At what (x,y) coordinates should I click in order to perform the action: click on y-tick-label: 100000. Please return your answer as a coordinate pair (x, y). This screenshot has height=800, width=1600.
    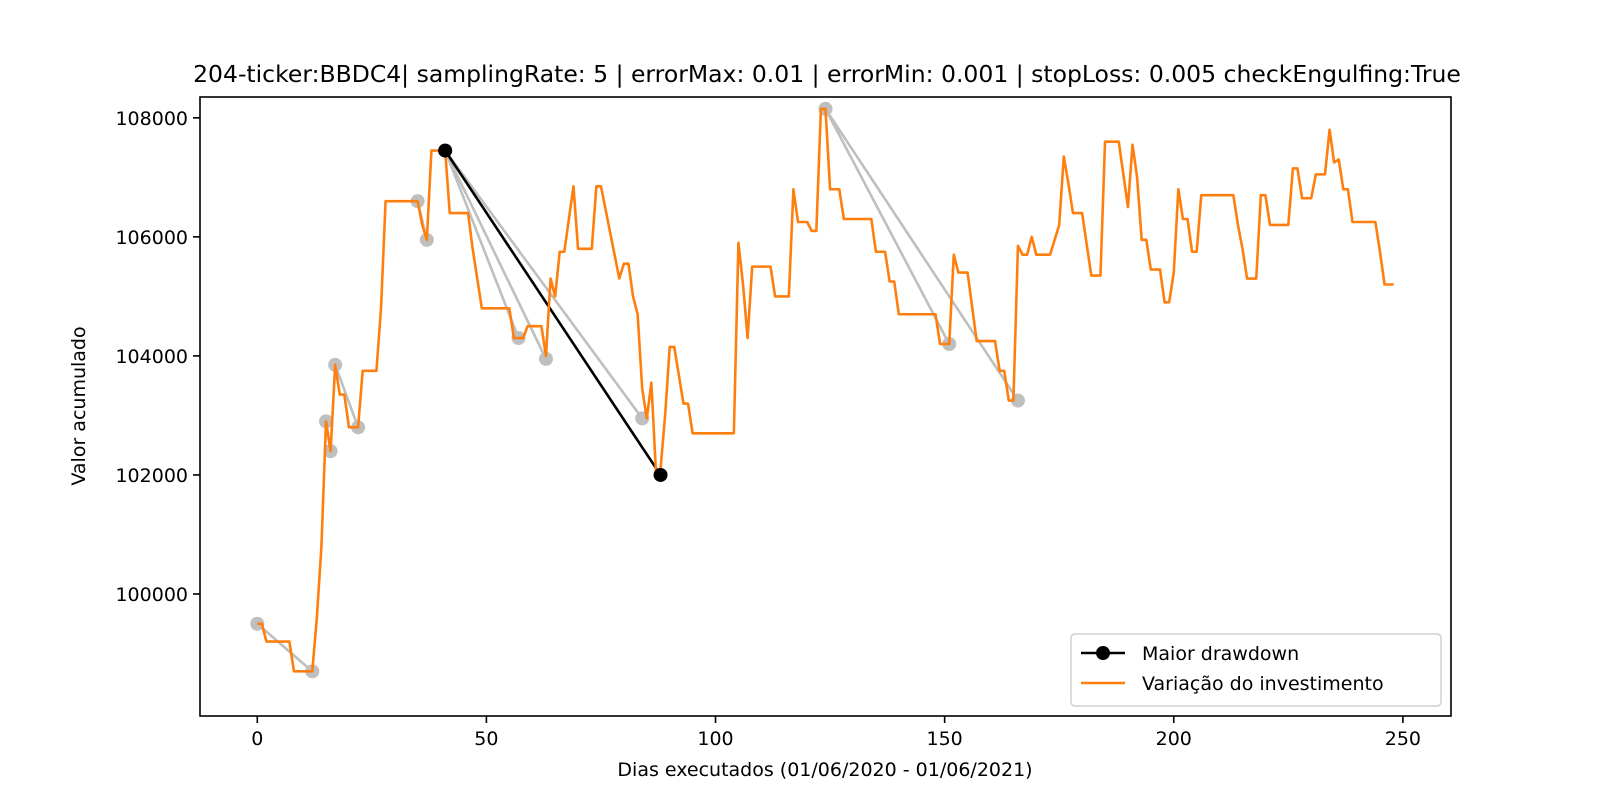
    Looking at the image, I should click on (151, 595).